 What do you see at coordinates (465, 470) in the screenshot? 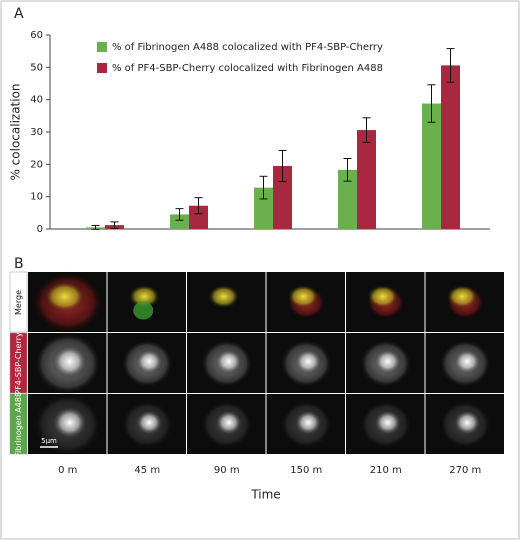
I see `time-label: 270 m` at bounding box center [465, 470].